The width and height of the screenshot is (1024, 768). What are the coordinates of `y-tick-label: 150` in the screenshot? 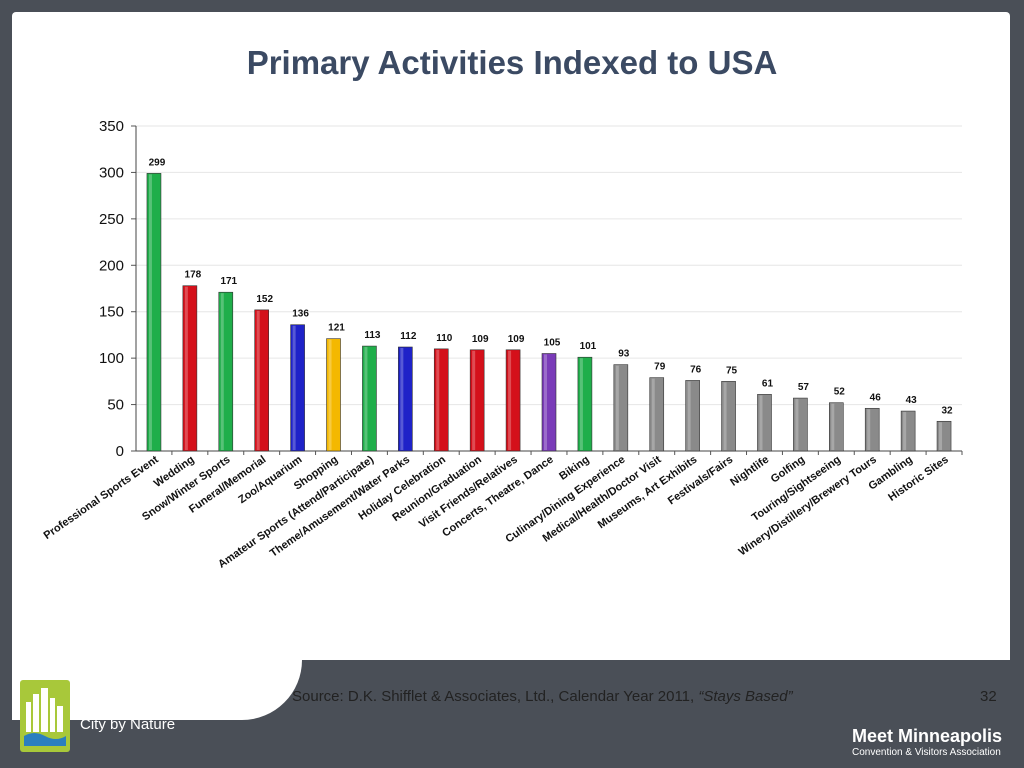 It's located at (111, 312).